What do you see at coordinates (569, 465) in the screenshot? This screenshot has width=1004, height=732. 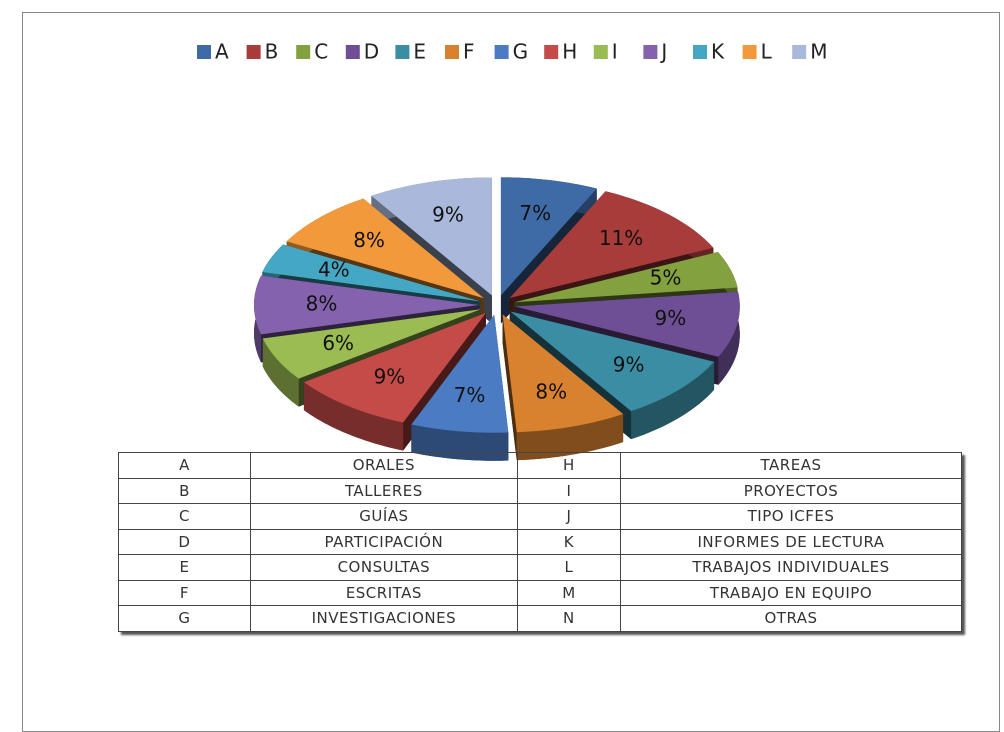 I see `table-cell: H` at bounding box center [569, 465].